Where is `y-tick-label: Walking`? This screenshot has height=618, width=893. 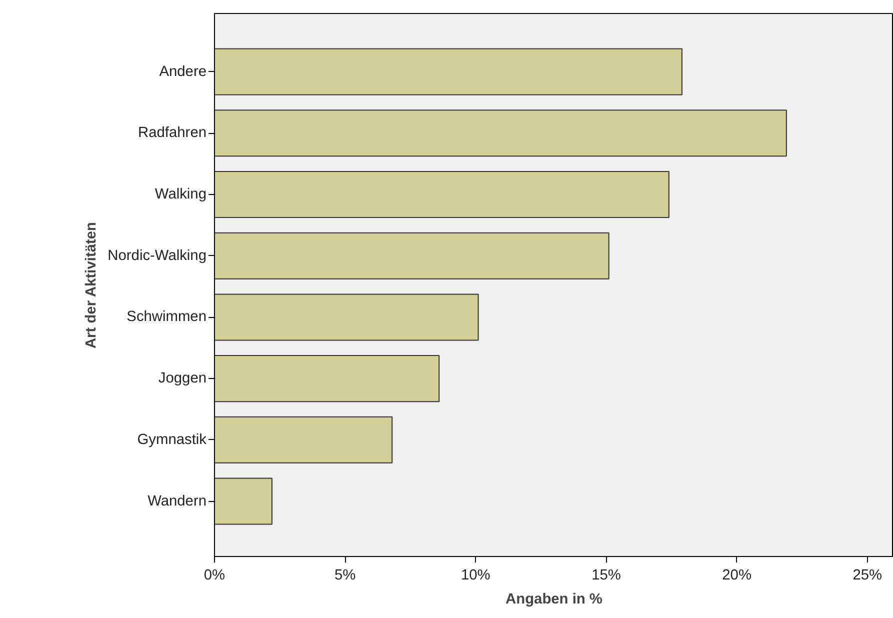 y-tick-label: Walking is located at coordinates (180, 194).